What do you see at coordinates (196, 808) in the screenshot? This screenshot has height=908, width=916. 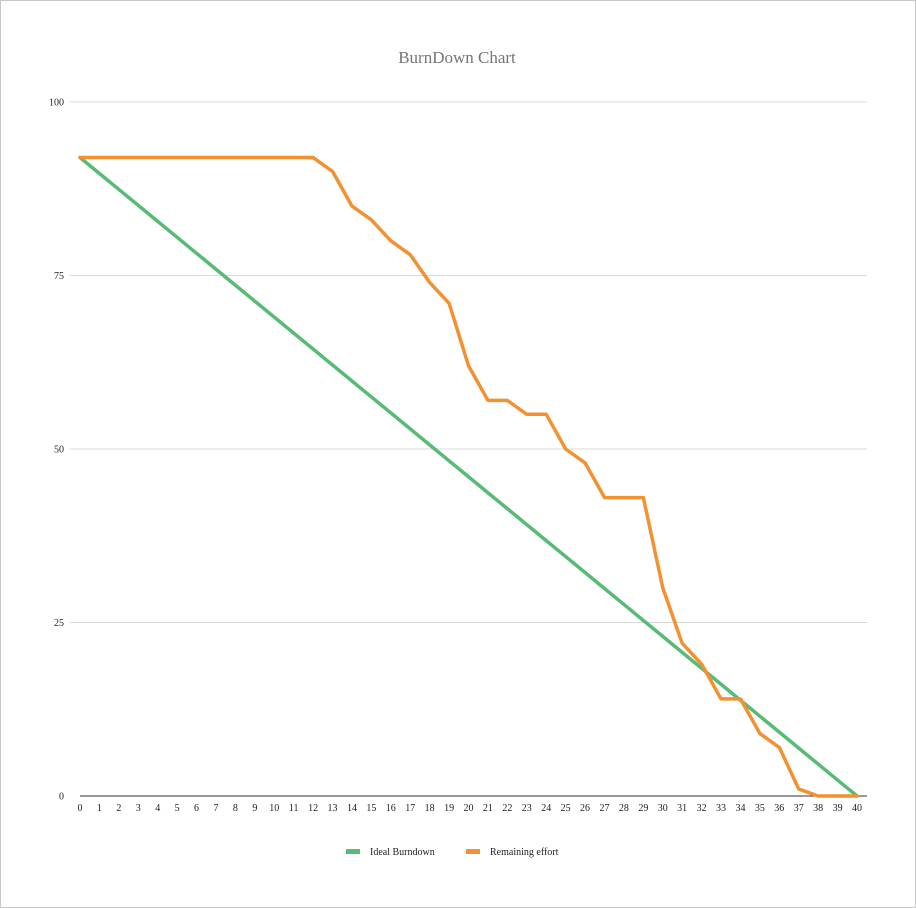 I see `x-tick-label: 6` at bounding box center [196, 808].